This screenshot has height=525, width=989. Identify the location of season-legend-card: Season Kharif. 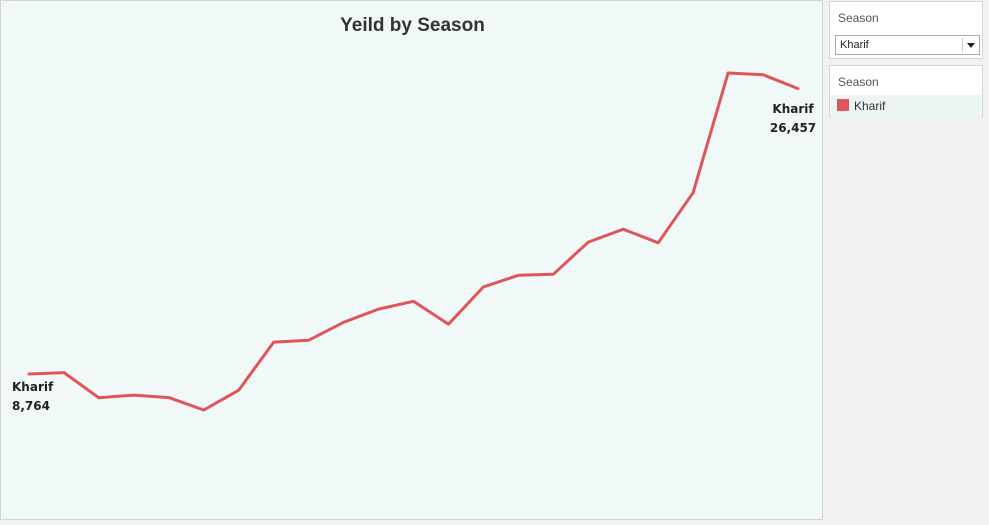
(906, 91).